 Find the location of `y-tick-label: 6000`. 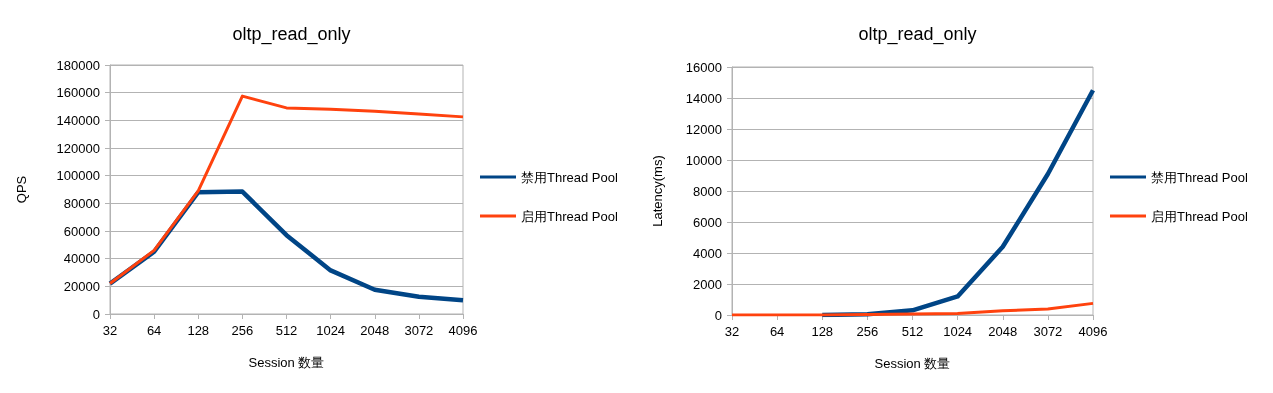

y-tick-label: 6000 is located at coordinates (707, 222).